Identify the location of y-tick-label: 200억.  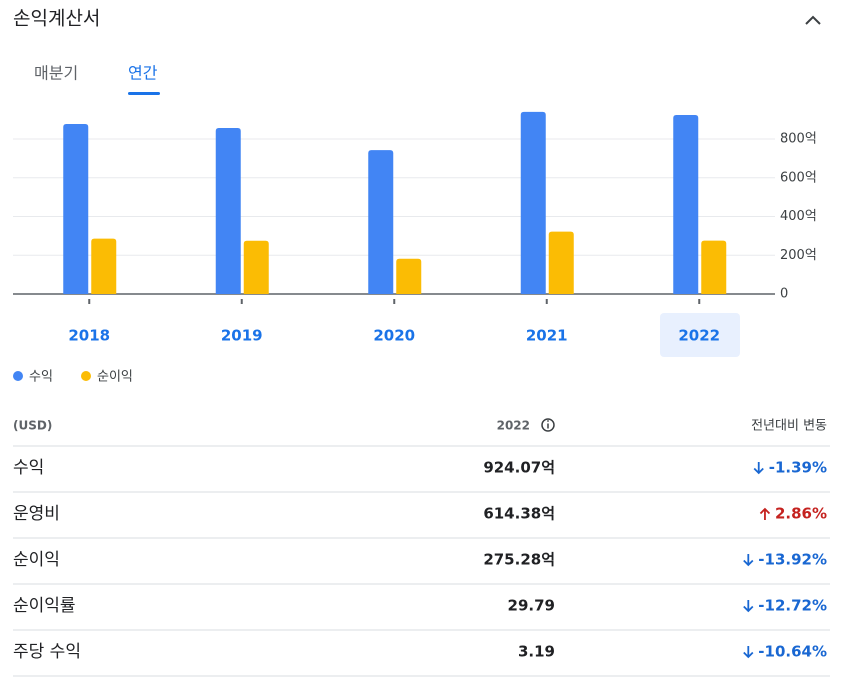
(798, 255).